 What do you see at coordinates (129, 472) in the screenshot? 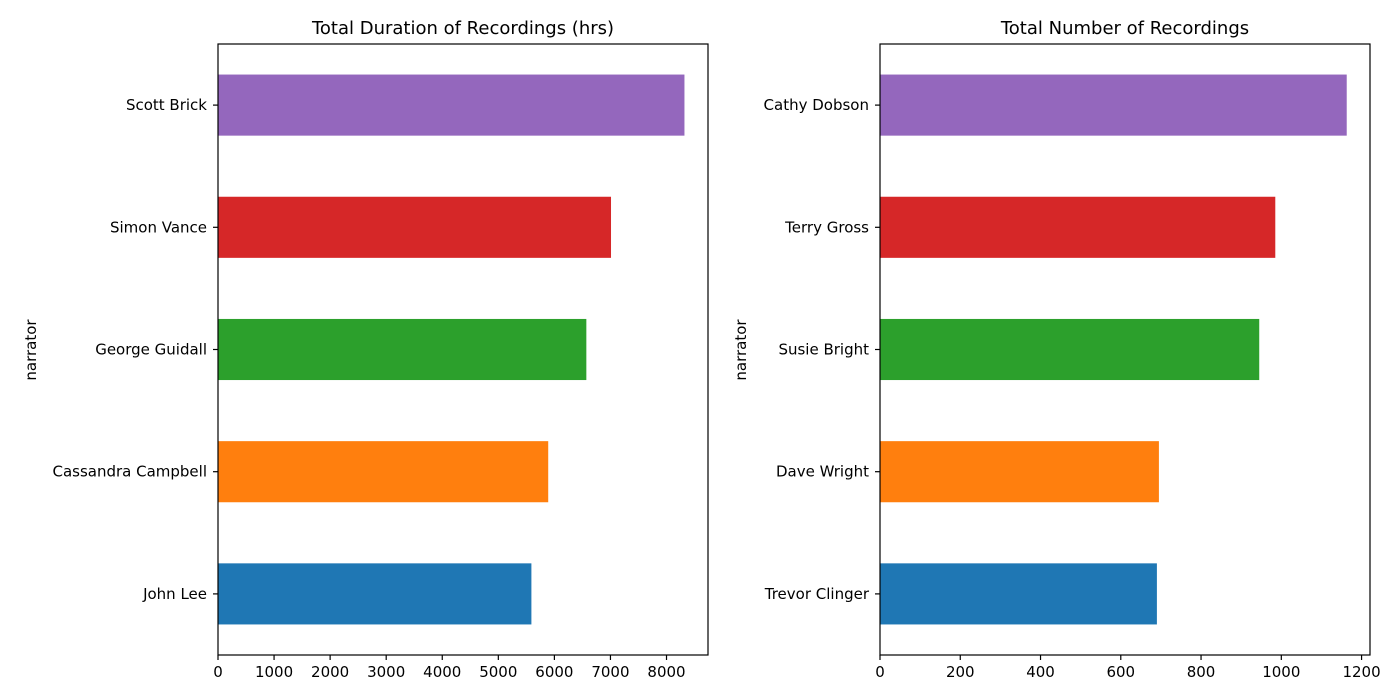
I see `duration-category-label: Cassandra Campbell` at bounding box center [129, 472].